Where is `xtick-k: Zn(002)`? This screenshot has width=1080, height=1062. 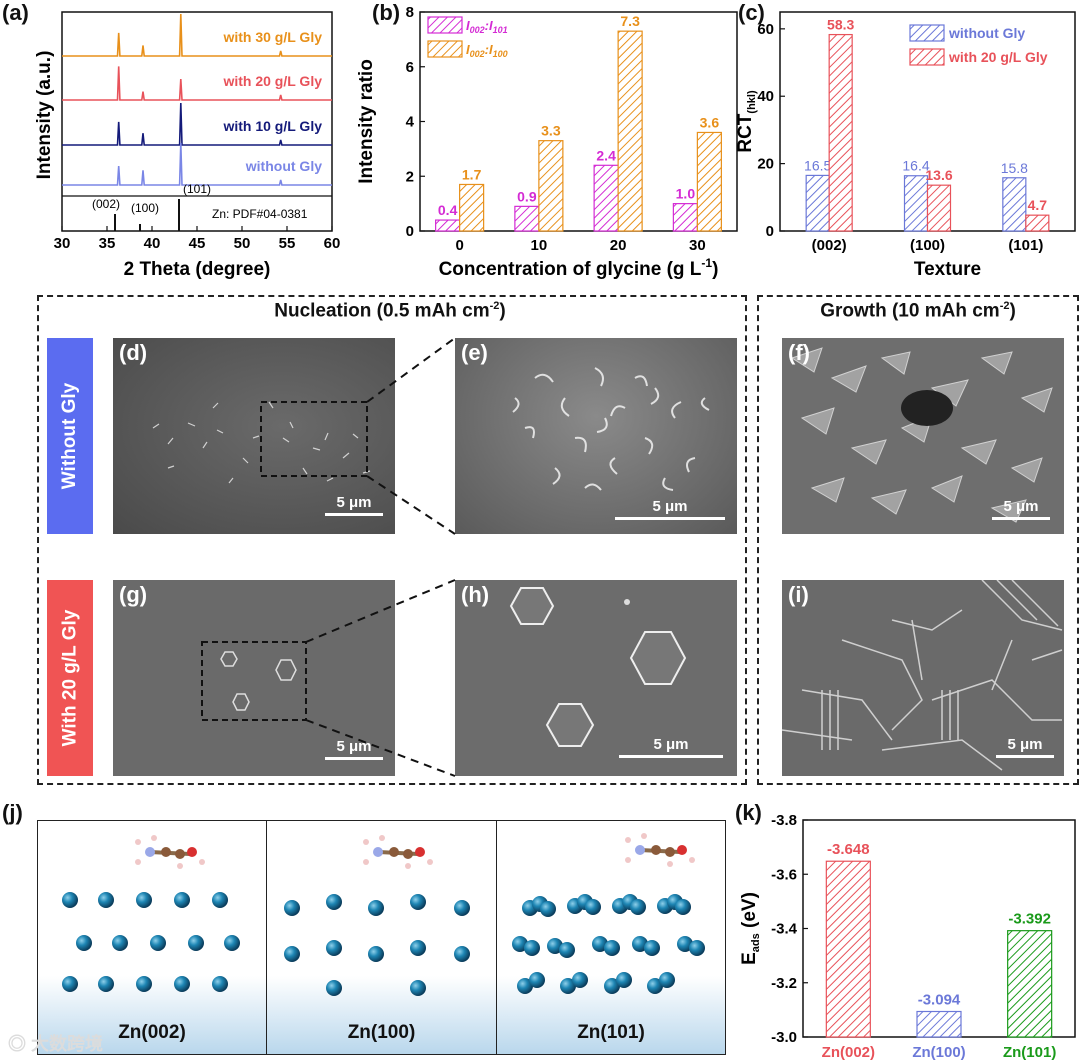
xtick-k: Zn(002) is located at coordinates (848, 1052).